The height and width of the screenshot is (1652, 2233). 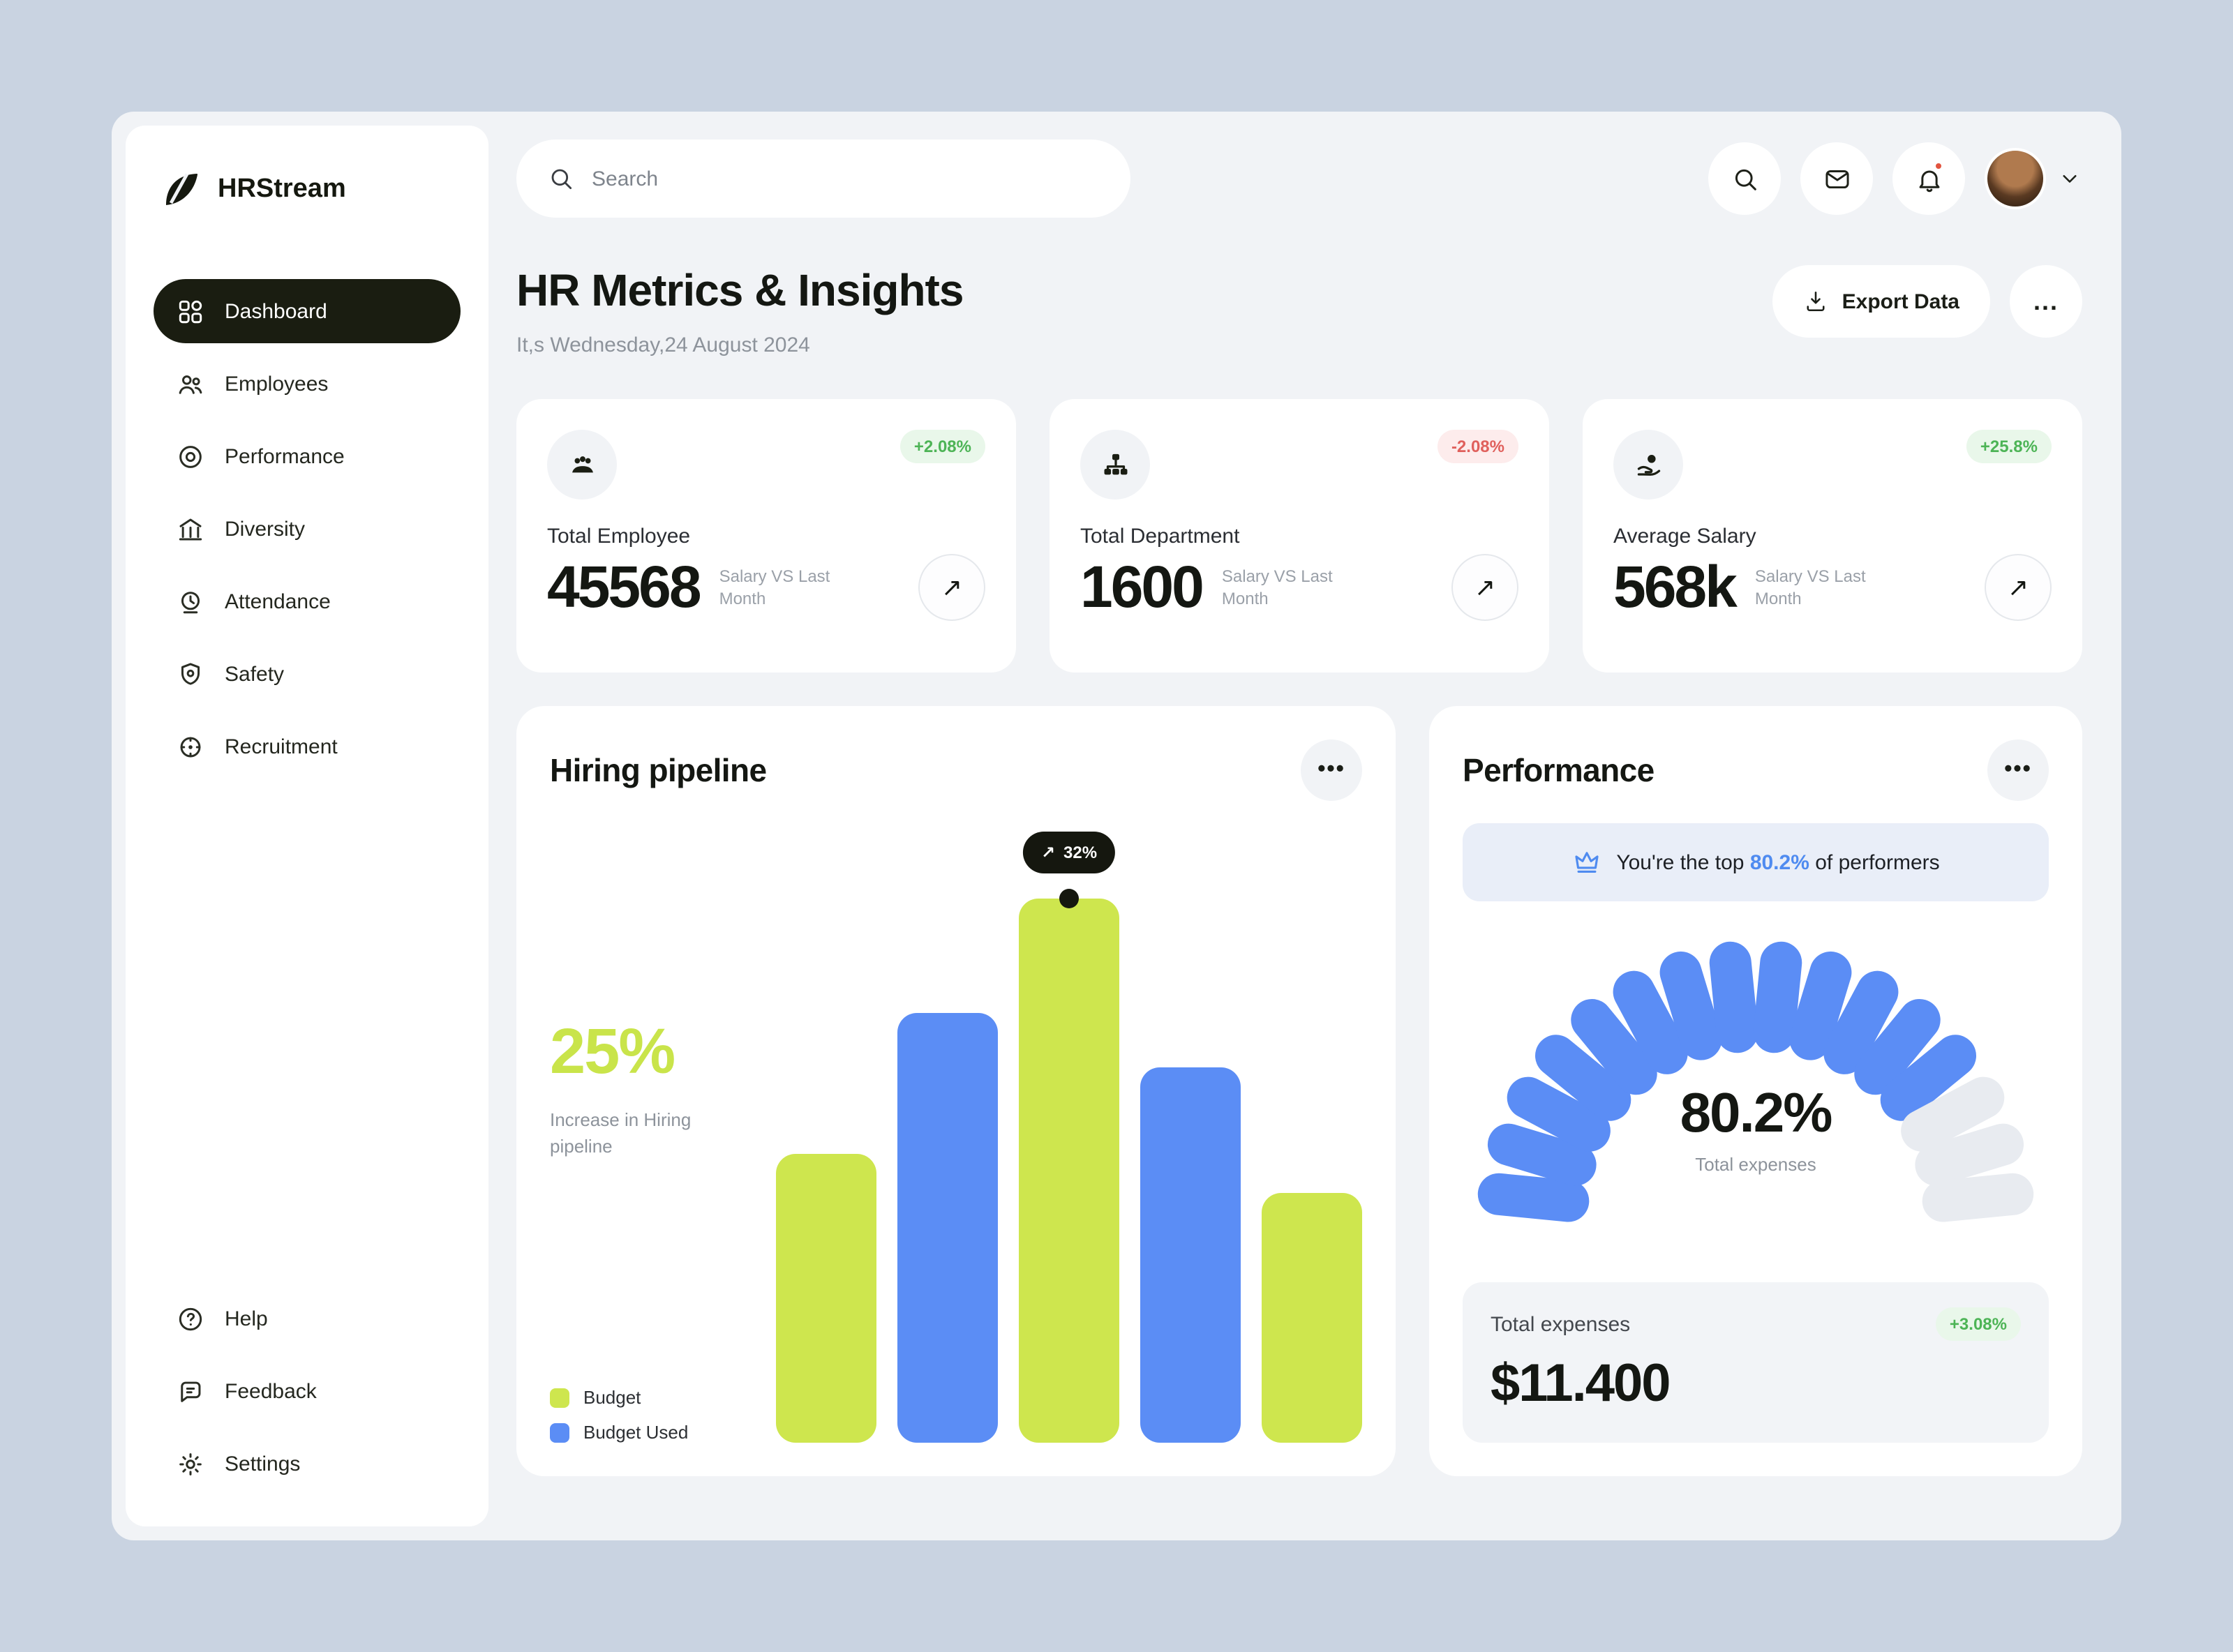 I want to click on sidebar-item-help: Help, so click(x=307, y=1318).